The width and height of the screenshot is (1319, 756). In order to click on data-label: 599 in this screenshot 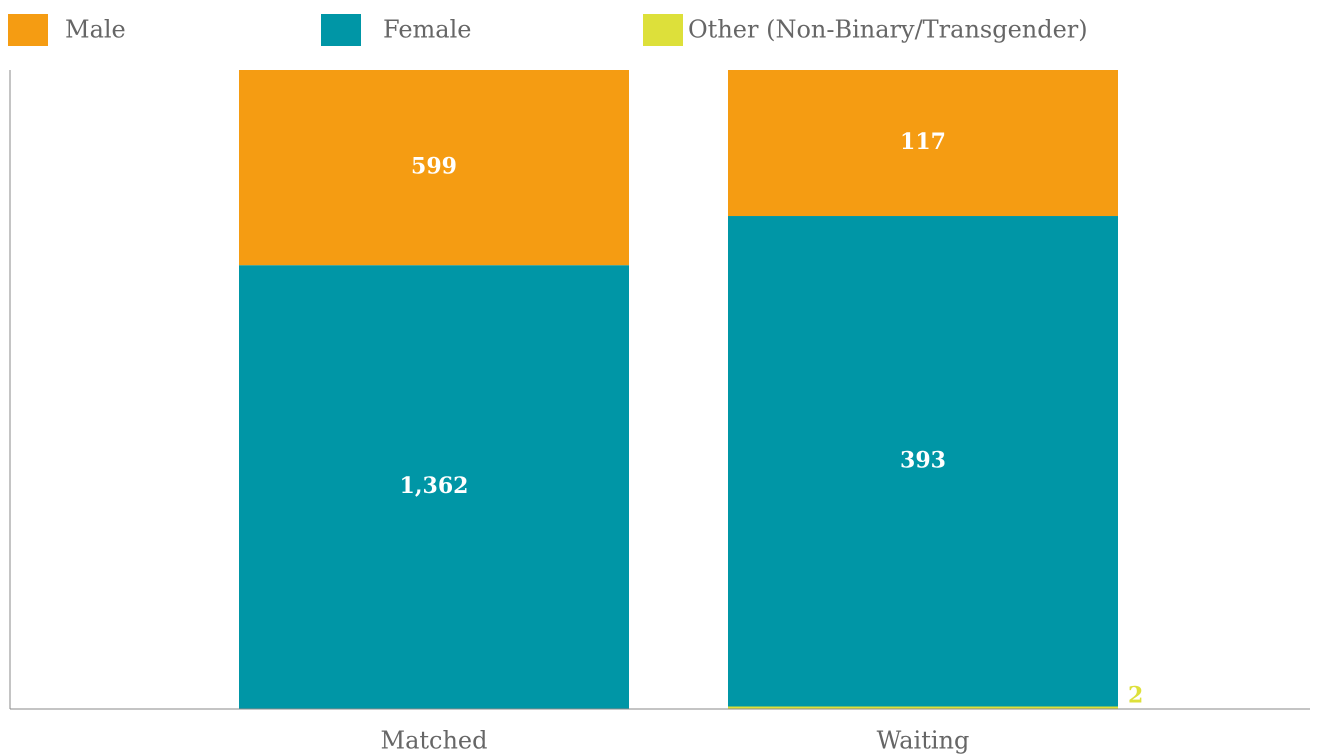, I will do `click(434, 167)`.